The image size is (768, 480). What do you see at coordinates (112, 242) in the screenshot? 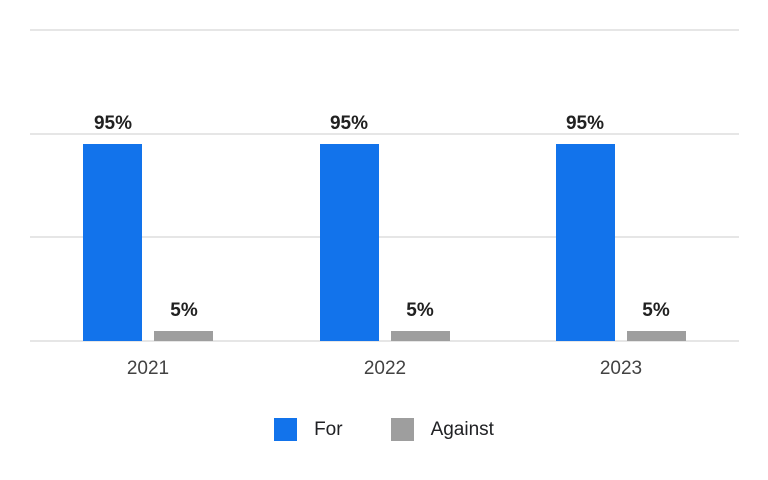
I see `bar-for-2021` at bounding box center [112, 242].